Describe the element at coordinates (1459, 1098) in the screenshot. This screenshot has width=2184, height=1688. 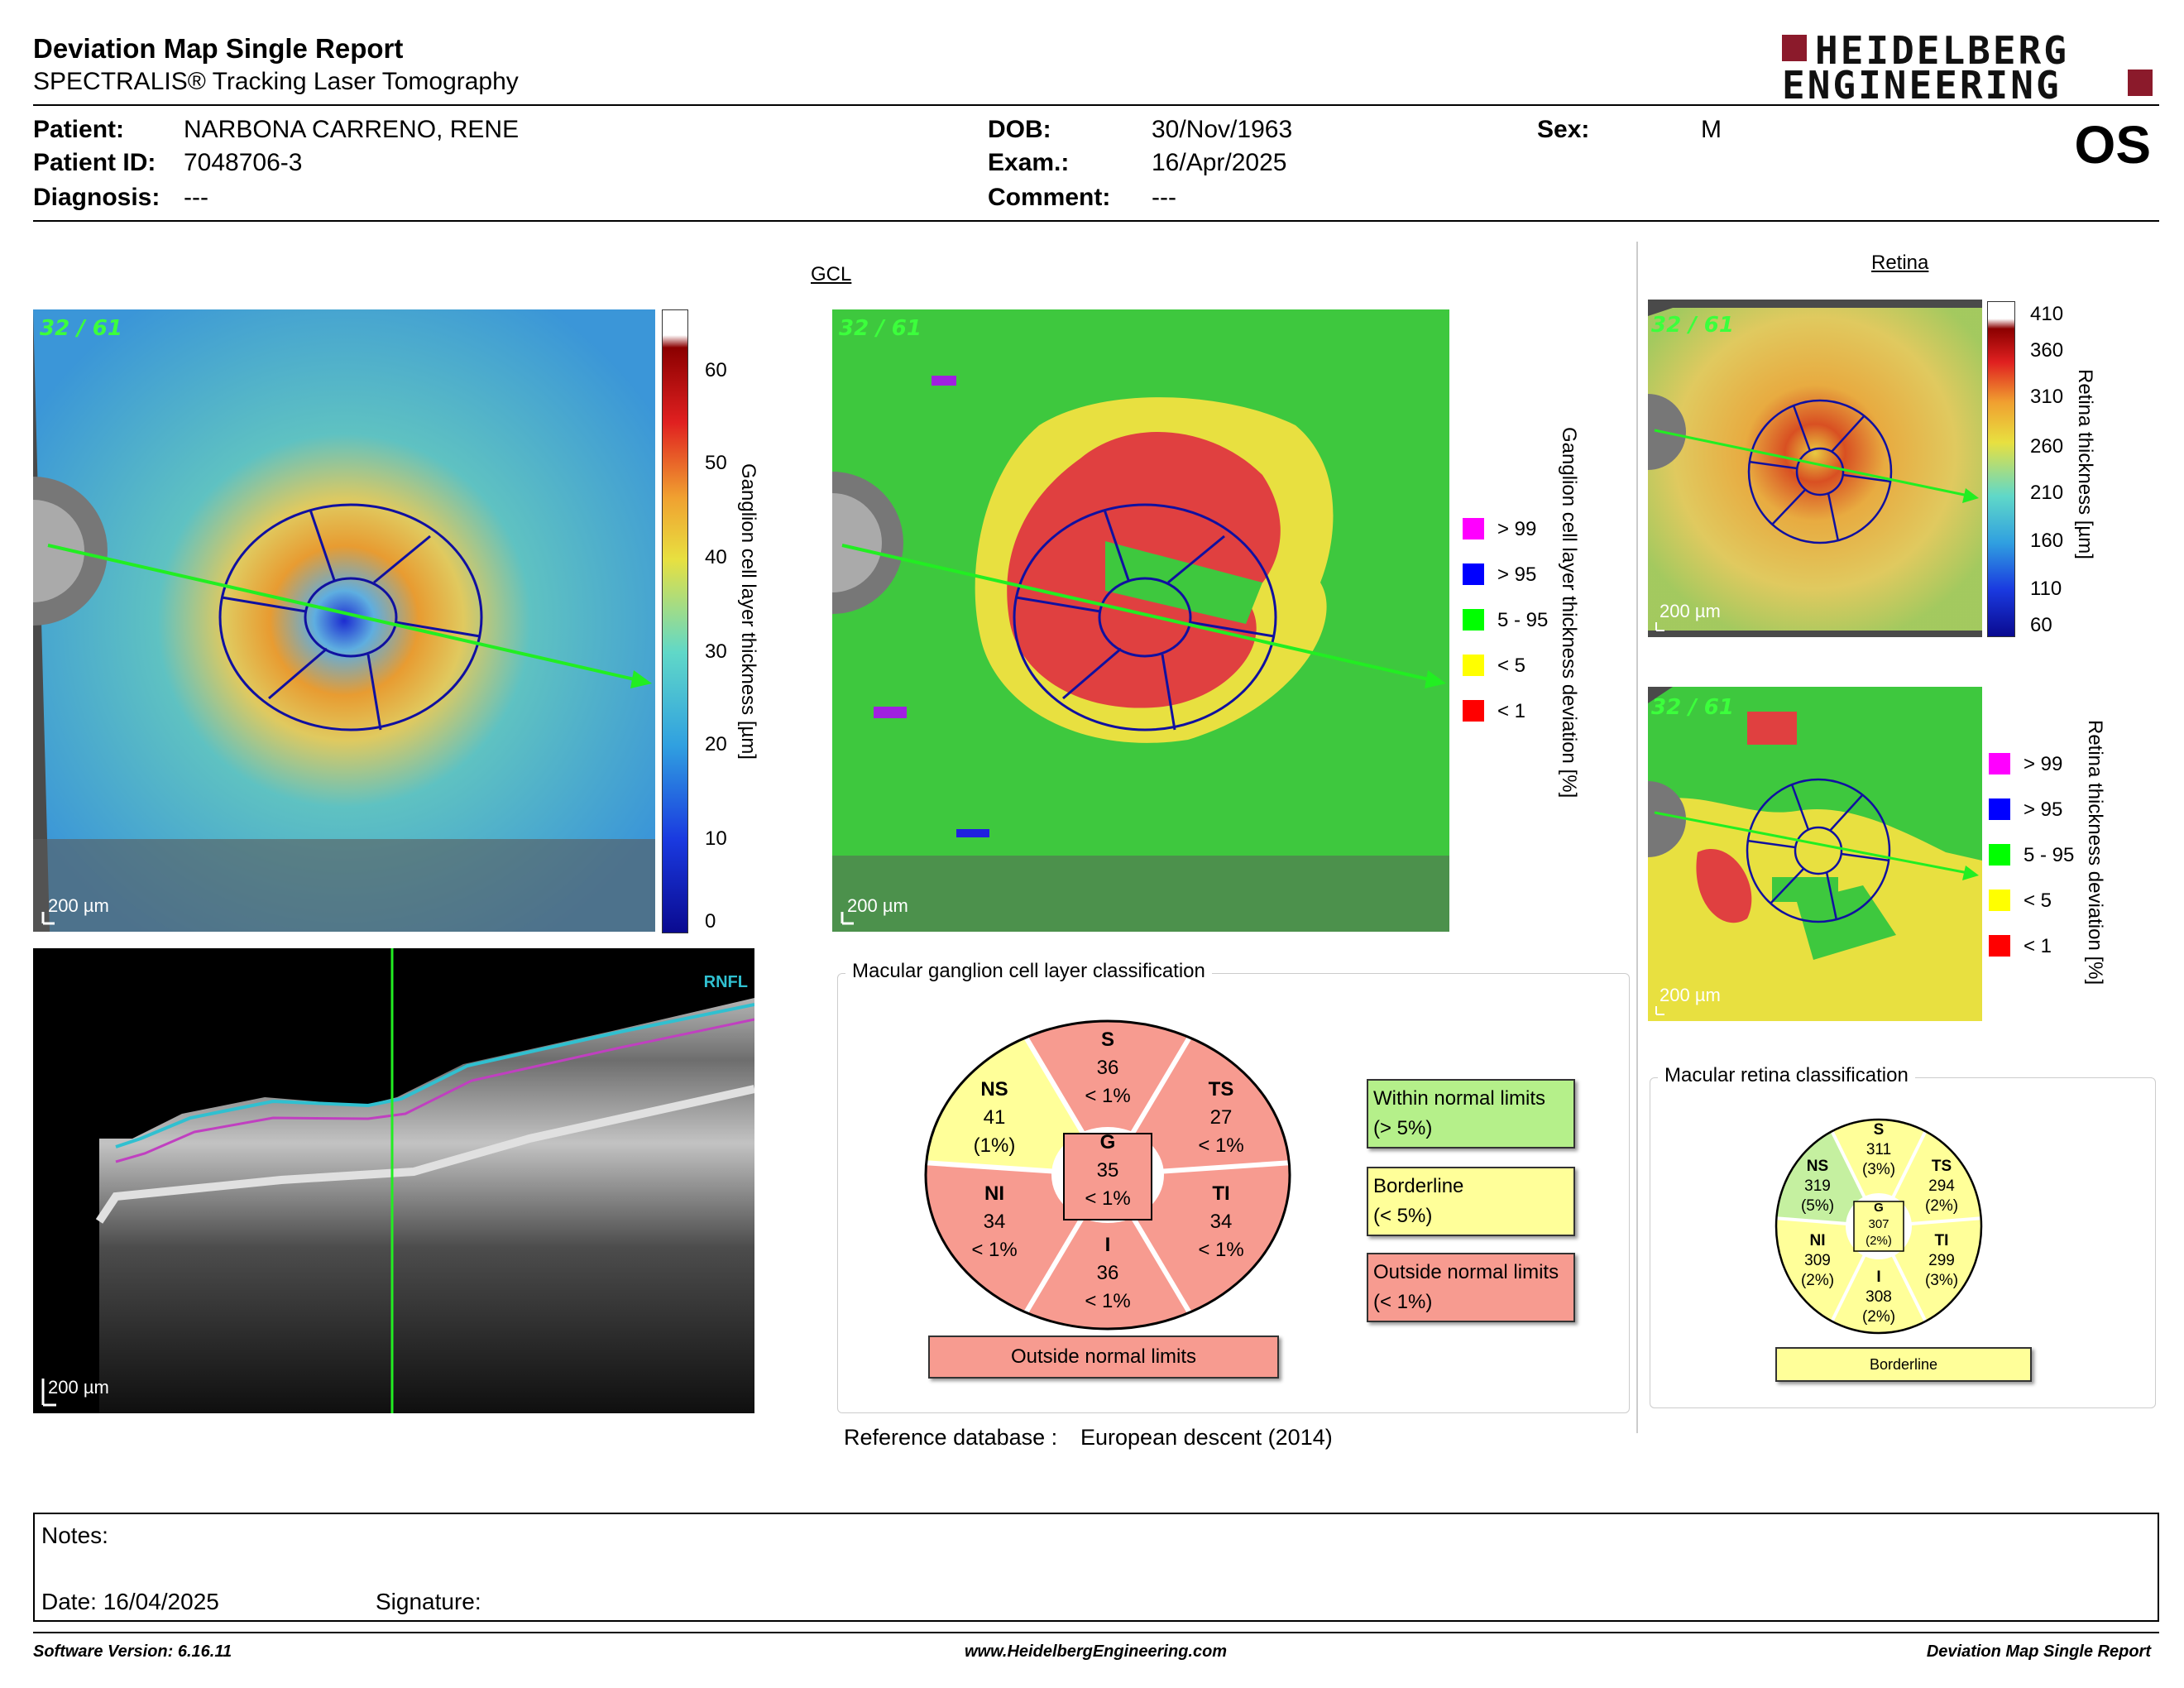
I see `key-within-line1: Within normal limits` at that location.